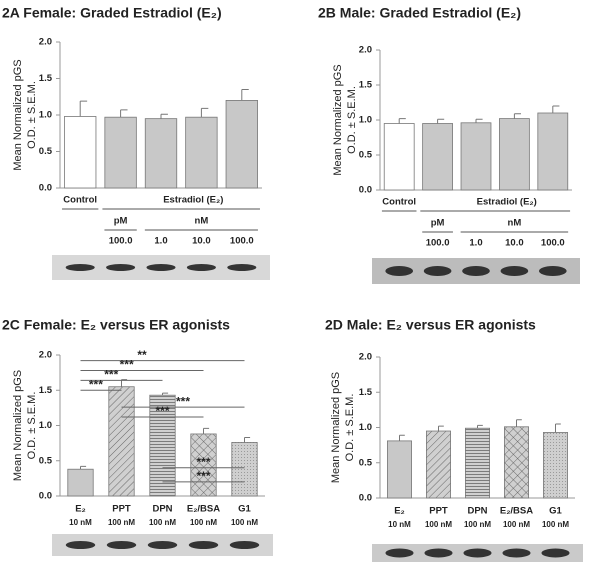  Describe the element at coordinates (419, 13) in the screenshot. I see `chart-title: 2B Male: Graded Estradiol (E₂)` at that location.